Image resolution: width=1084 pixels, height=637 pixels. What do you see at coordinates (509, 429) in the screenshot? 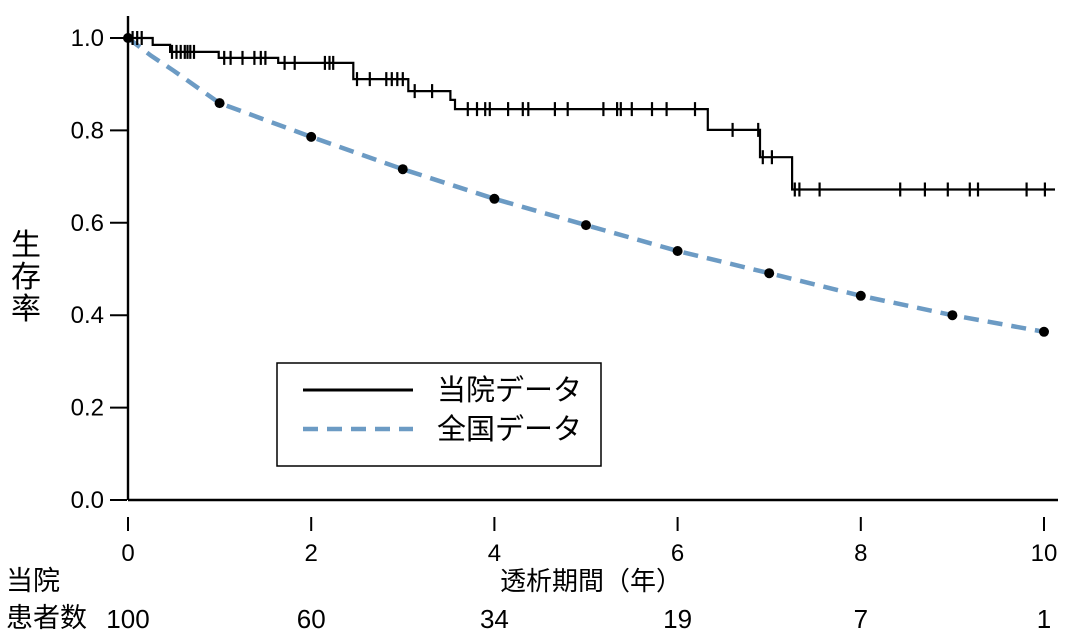
I see `legend-label-national: 全国データ` at bounding box center [509, 429].